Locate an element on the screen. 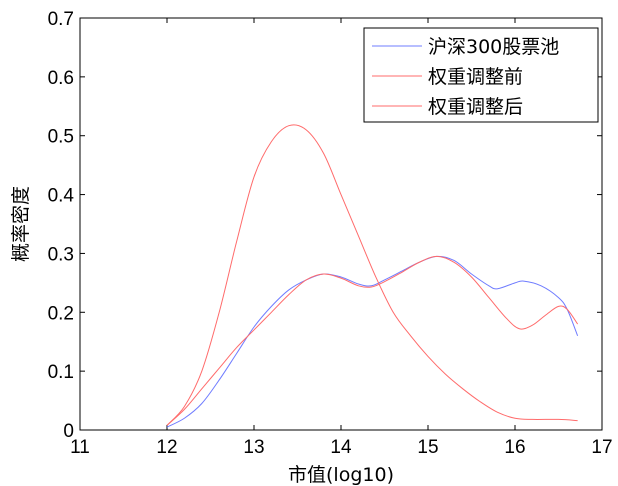 This screenshot has width=618, height=486. y-tick-label-2: 0.2 is located at coordinates (61, 313).